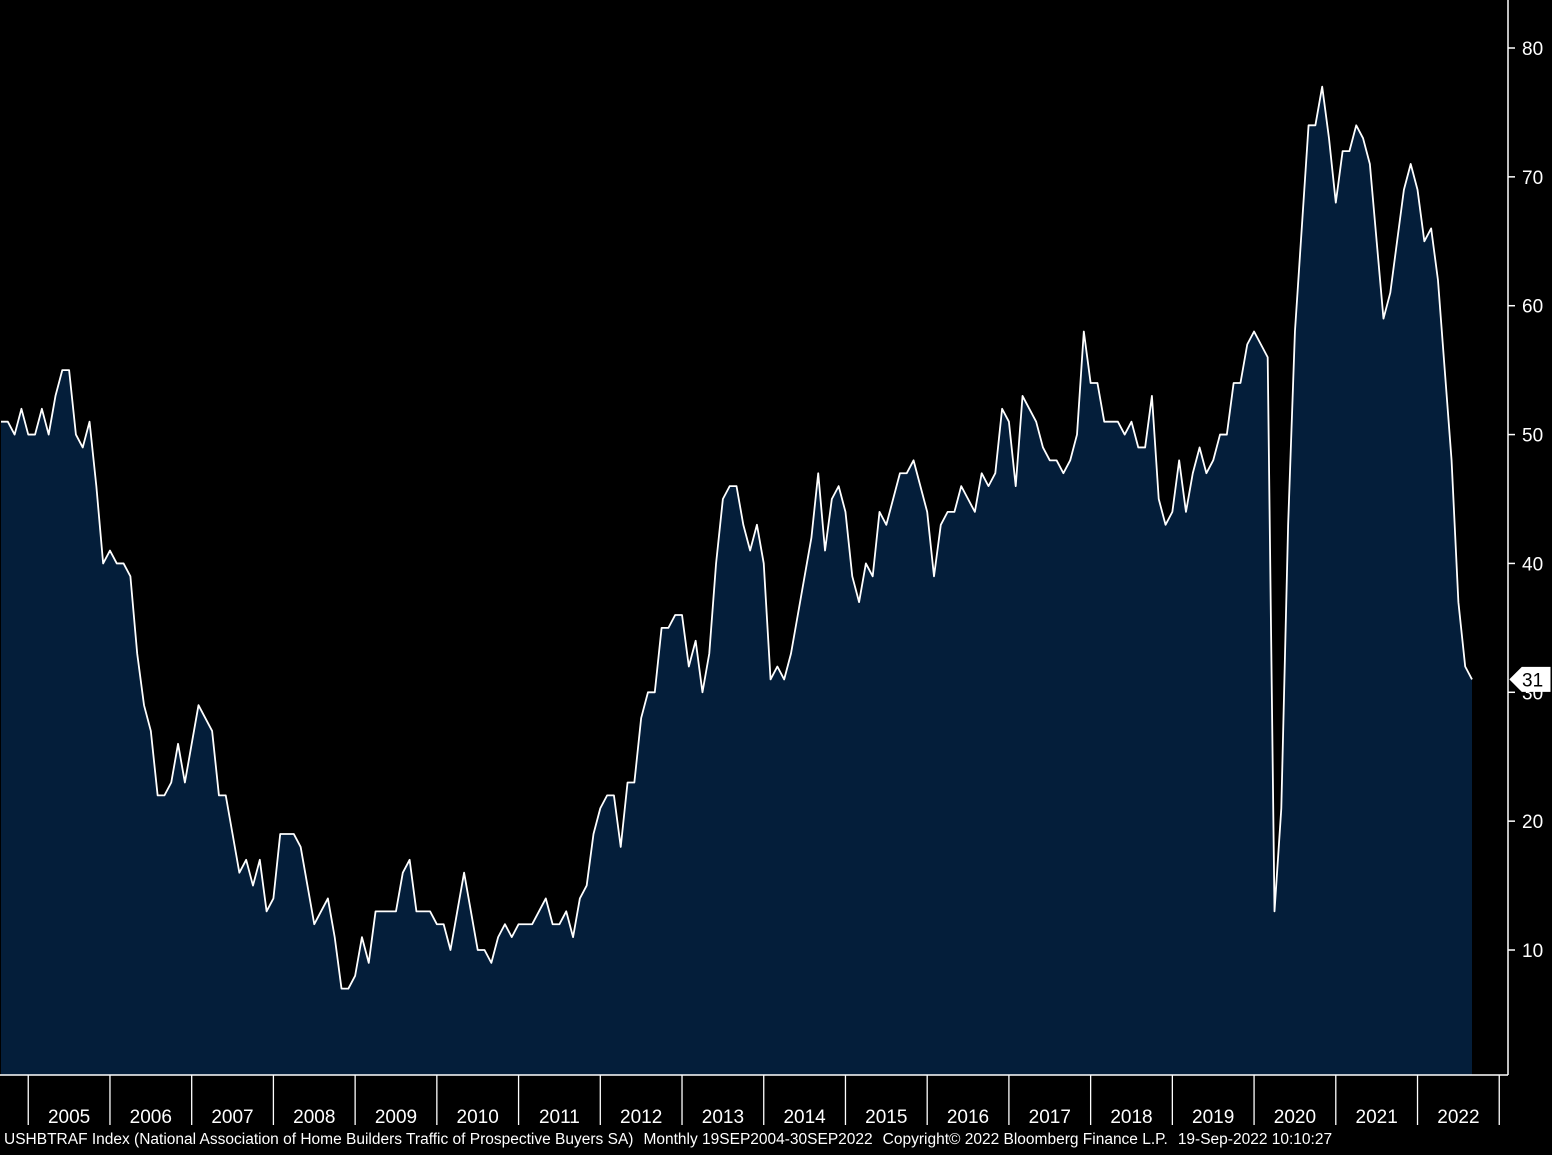  I want to click on x-tick-label: 2020, so click(1295, 1117).